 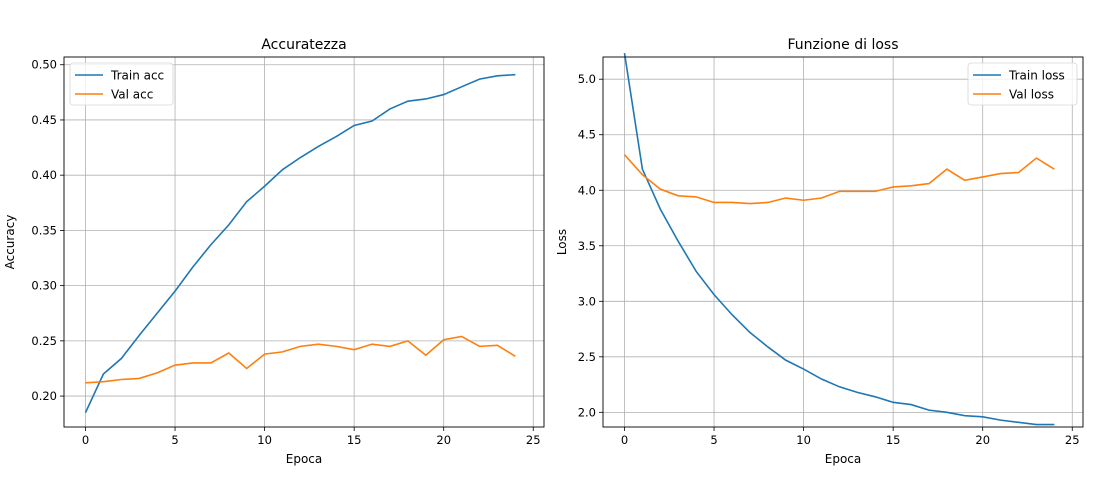 What do you see at coordinates (121, 84) in the screenshot?
I see `legend: Train acc Val acc` at bounding box center [121, 84].